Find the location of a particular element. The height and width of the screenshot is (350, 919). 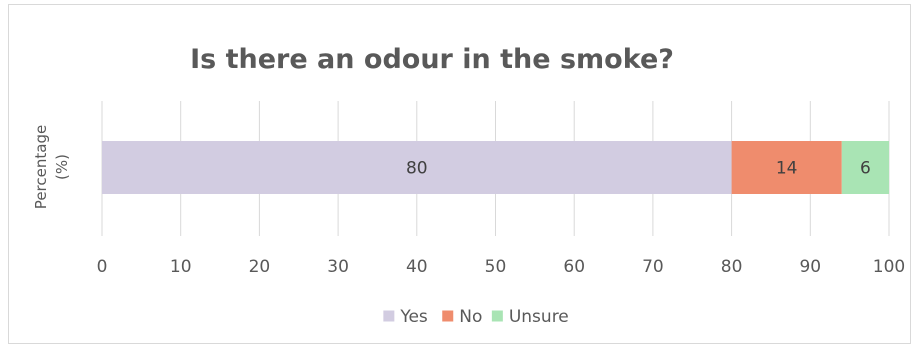

x-tick-label: 50 is located at coordinates (496, 267).